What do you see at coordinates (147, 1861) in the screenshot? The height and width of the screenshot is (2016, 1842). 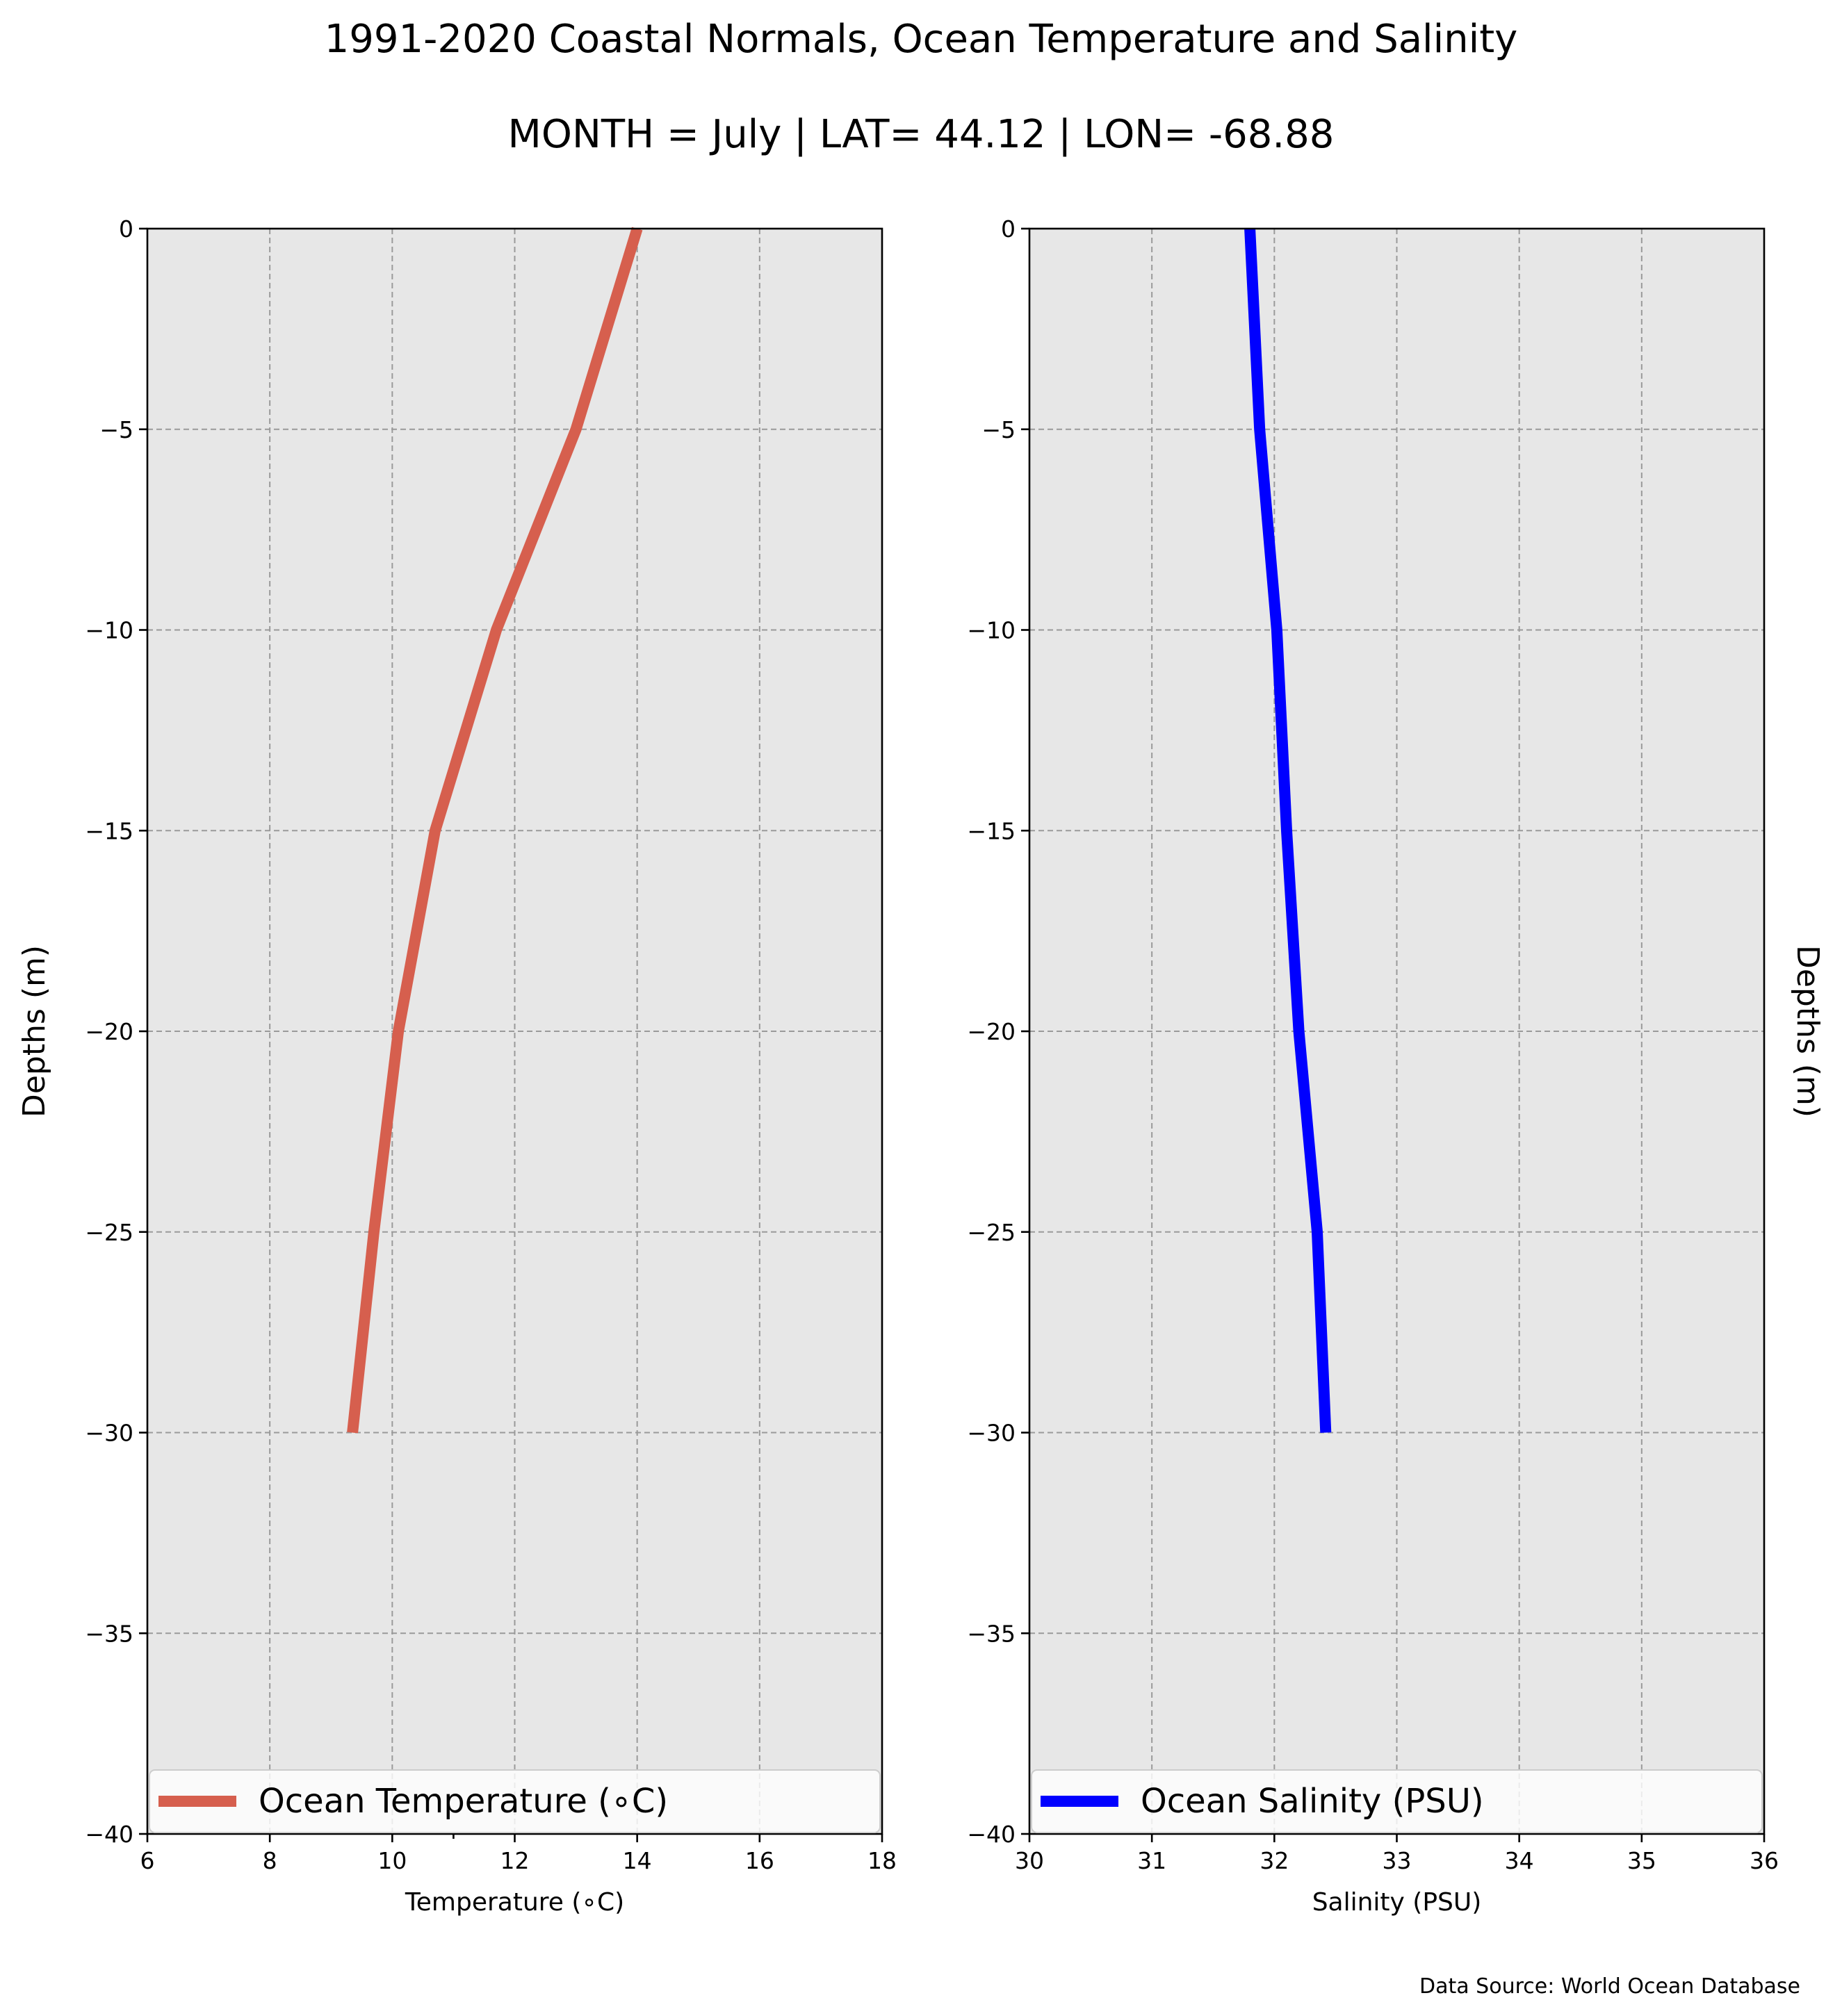 I see `temperature-x-tick-label-0: 6` at bounding box center [147, 1861].